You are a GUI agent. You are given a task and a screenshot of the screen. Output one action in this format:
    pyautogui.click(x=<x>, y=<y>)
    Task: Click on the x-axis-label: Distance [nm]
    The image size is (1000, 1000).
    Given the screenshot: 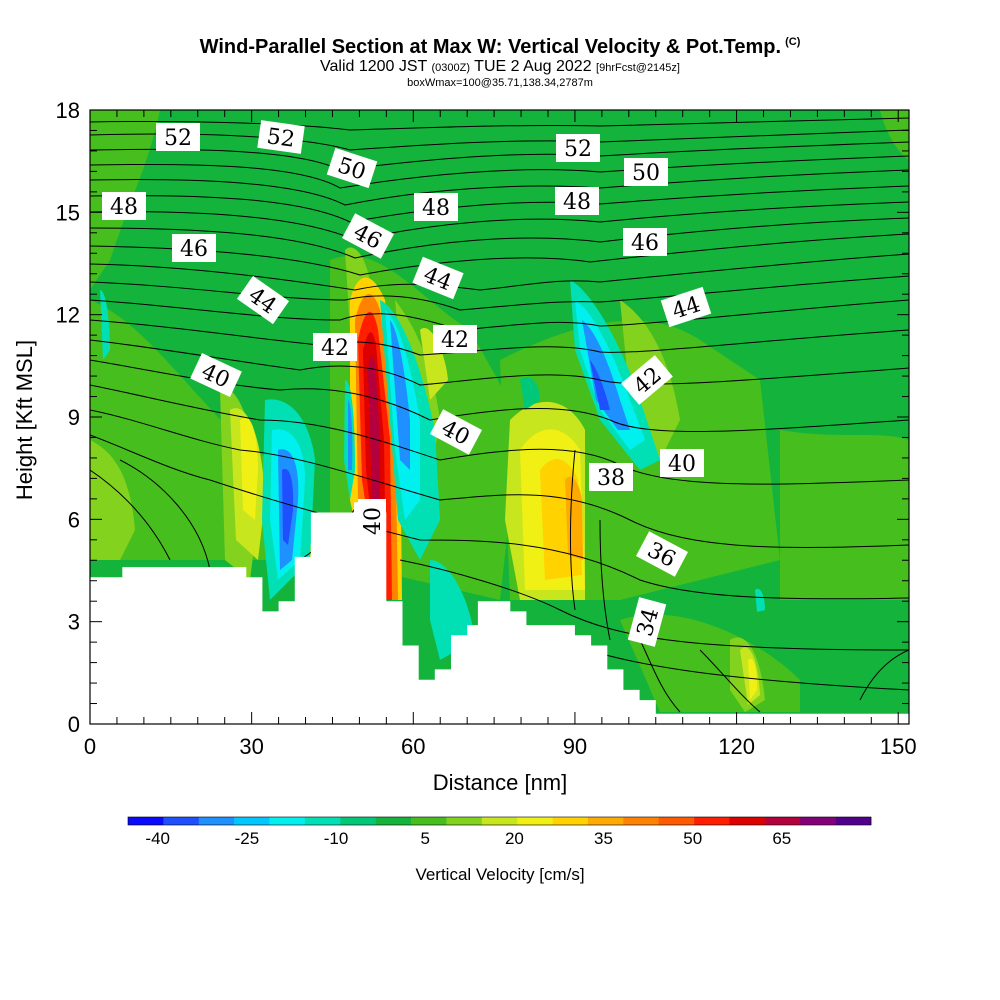 What is the action you would take?
    pyautogui.click(x=500, y=782)
    